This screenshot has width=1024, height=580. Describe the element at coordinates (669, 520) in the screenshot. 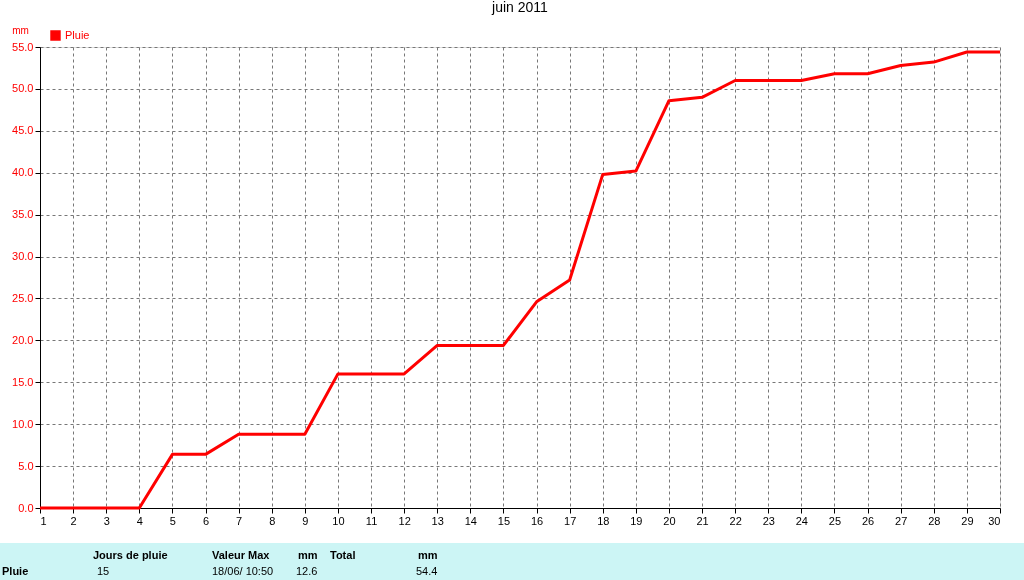

I see `x-tick-label: 20` at that location.